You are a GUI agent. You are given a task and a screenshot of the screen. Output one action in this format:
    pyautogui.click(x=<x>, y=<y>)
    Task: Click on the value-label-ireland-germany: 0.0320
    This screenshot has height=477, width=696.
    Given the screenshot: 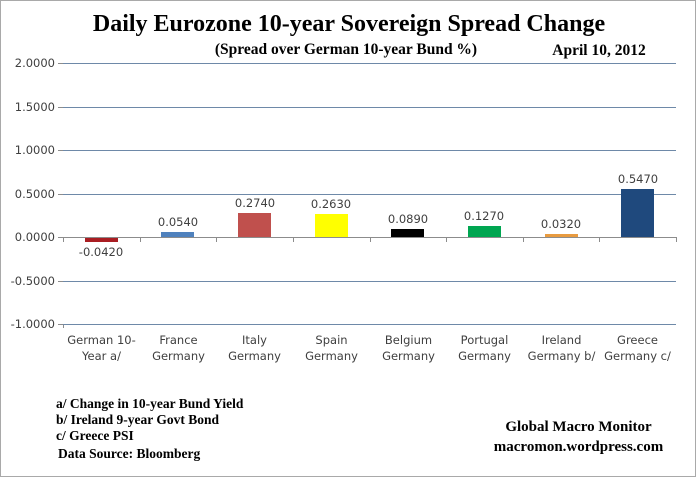 What is the action you would take?
    pyautogui.click(x=561, y=224)
    